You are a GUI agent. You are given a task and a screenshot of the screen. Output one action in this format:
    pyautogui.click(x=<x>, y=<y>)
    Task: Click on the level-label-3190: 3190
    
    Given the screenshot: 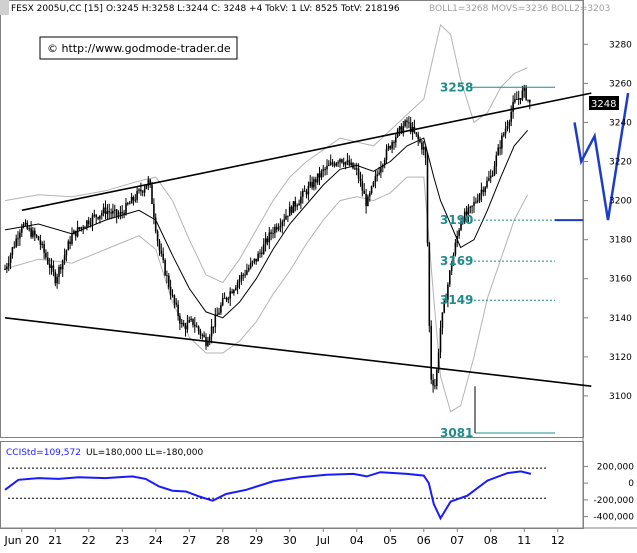 What is the action you would take?
    pyautogui.click(x=456, y=220)
    